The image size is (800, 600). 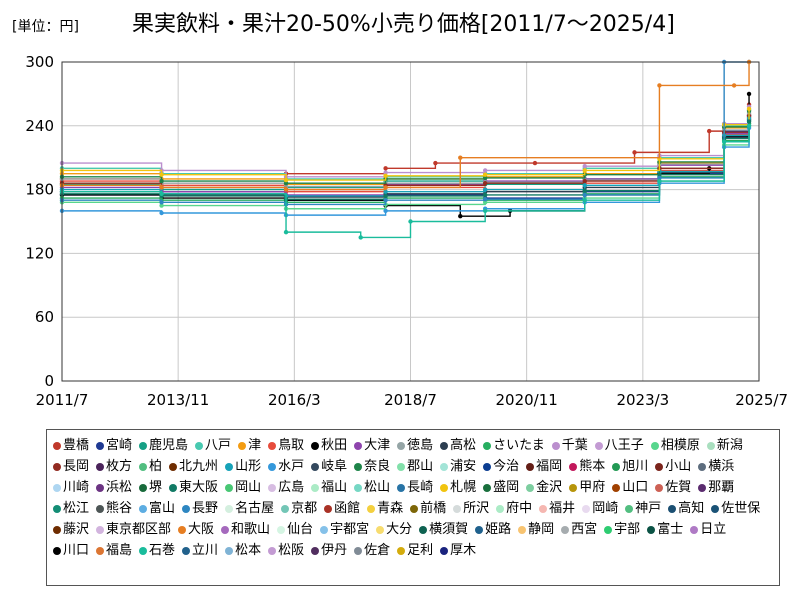 I want to click on legend-item: 函館, so click(x=342, y=508).